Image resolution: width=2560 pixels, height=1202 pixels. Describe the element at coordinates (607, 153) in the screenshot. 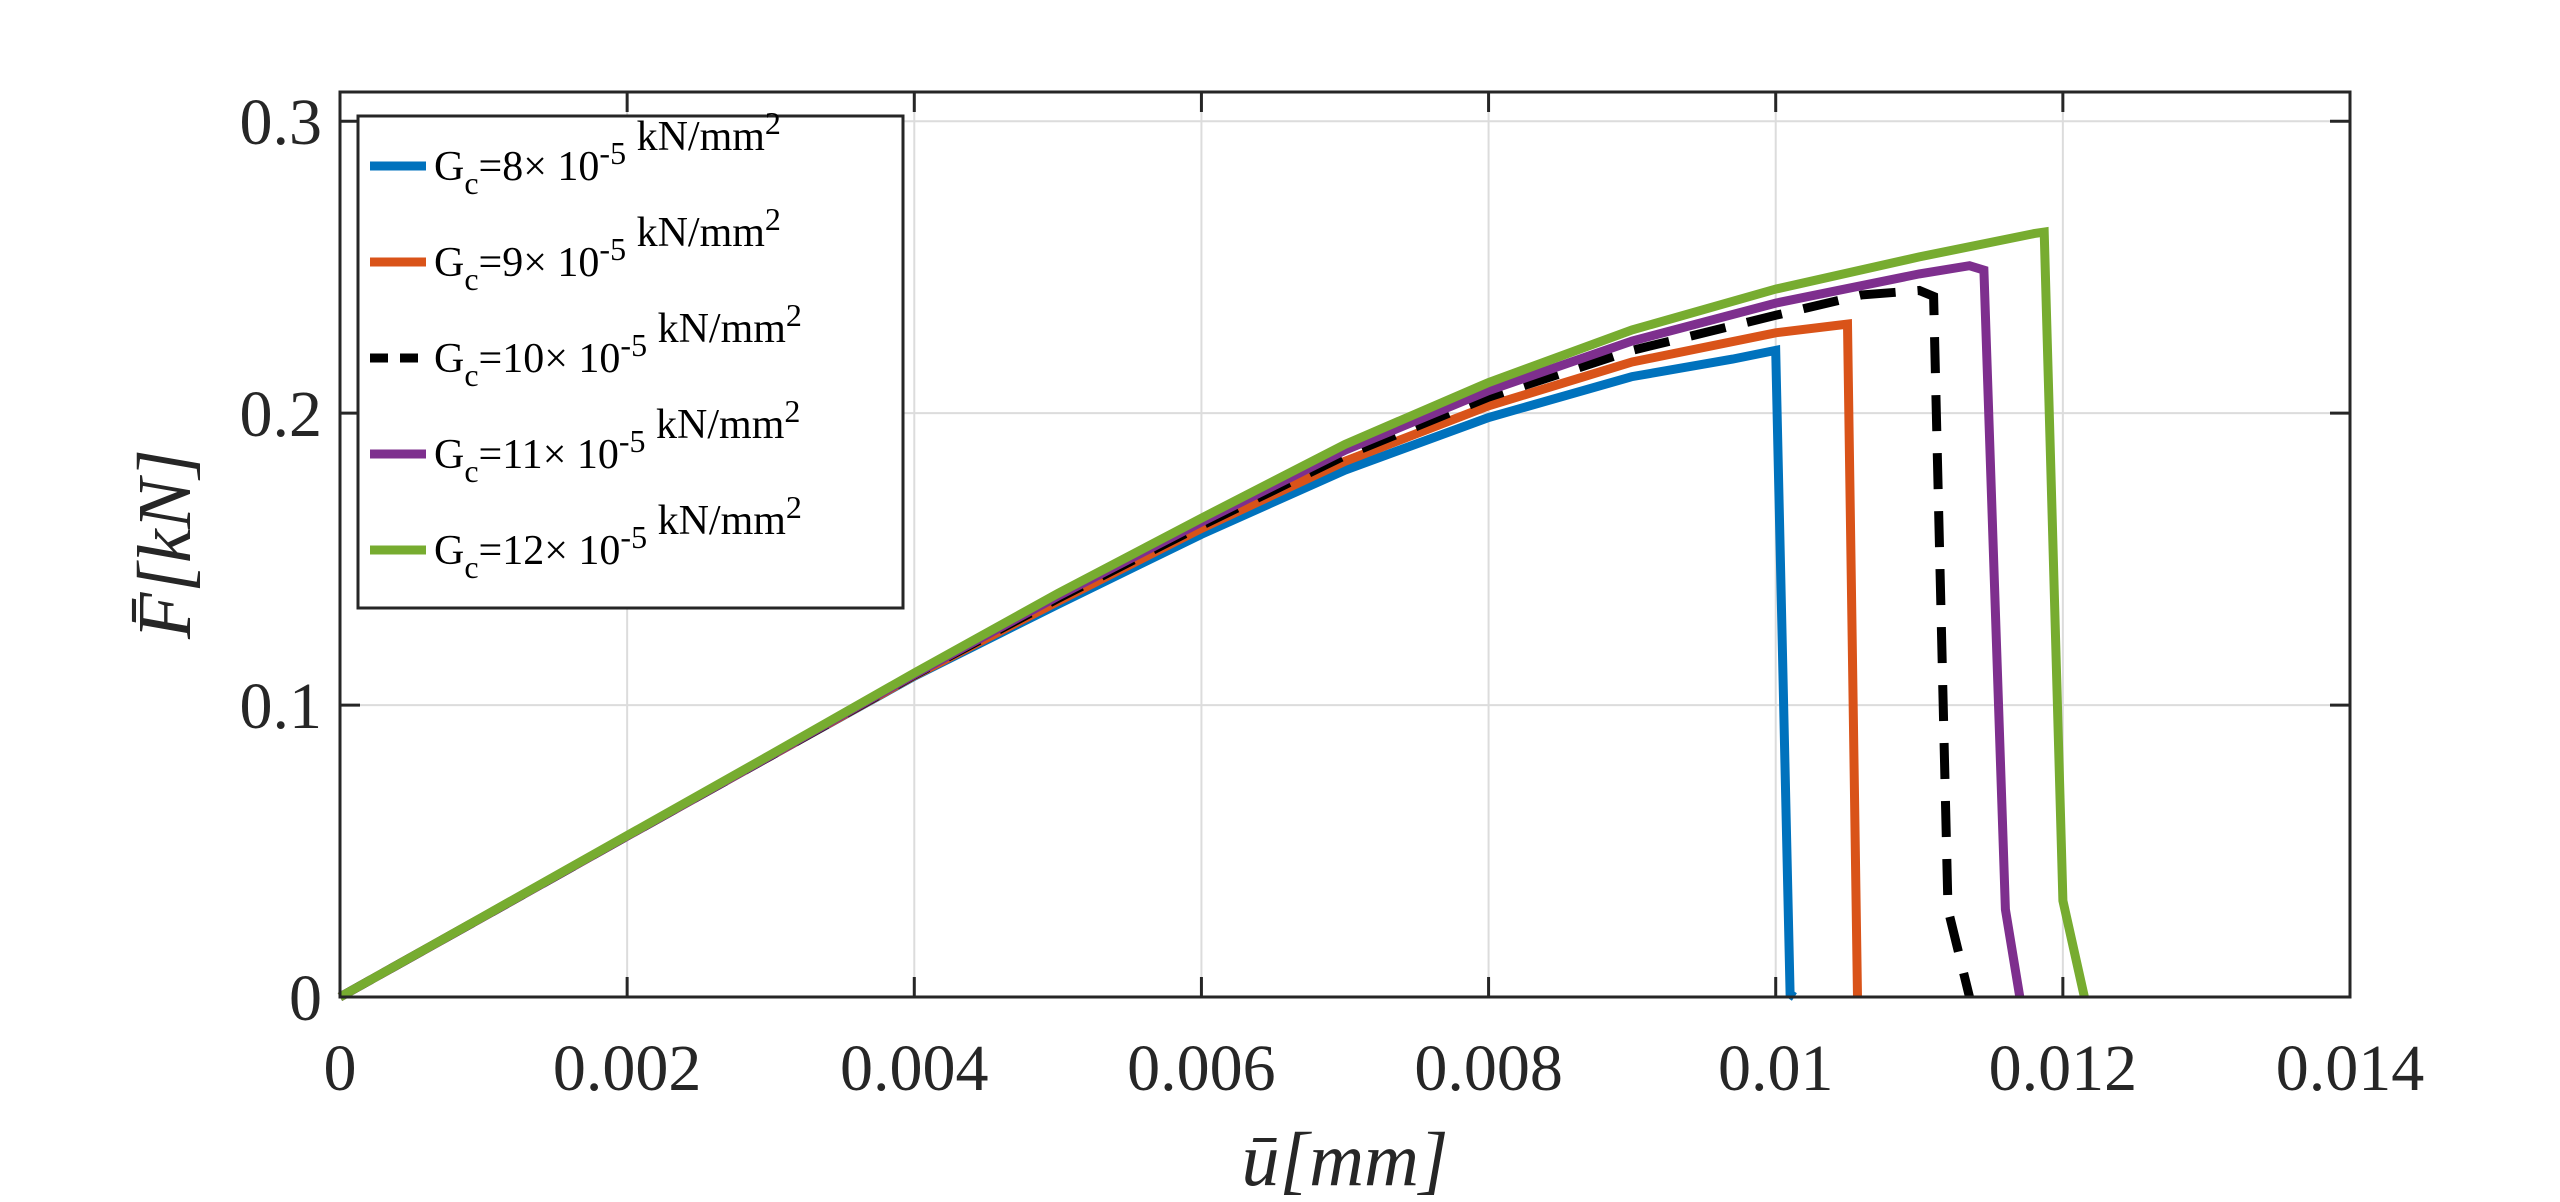

I see `legend-label-1: Gc=8× 10-5 kN/mm2` at that location.